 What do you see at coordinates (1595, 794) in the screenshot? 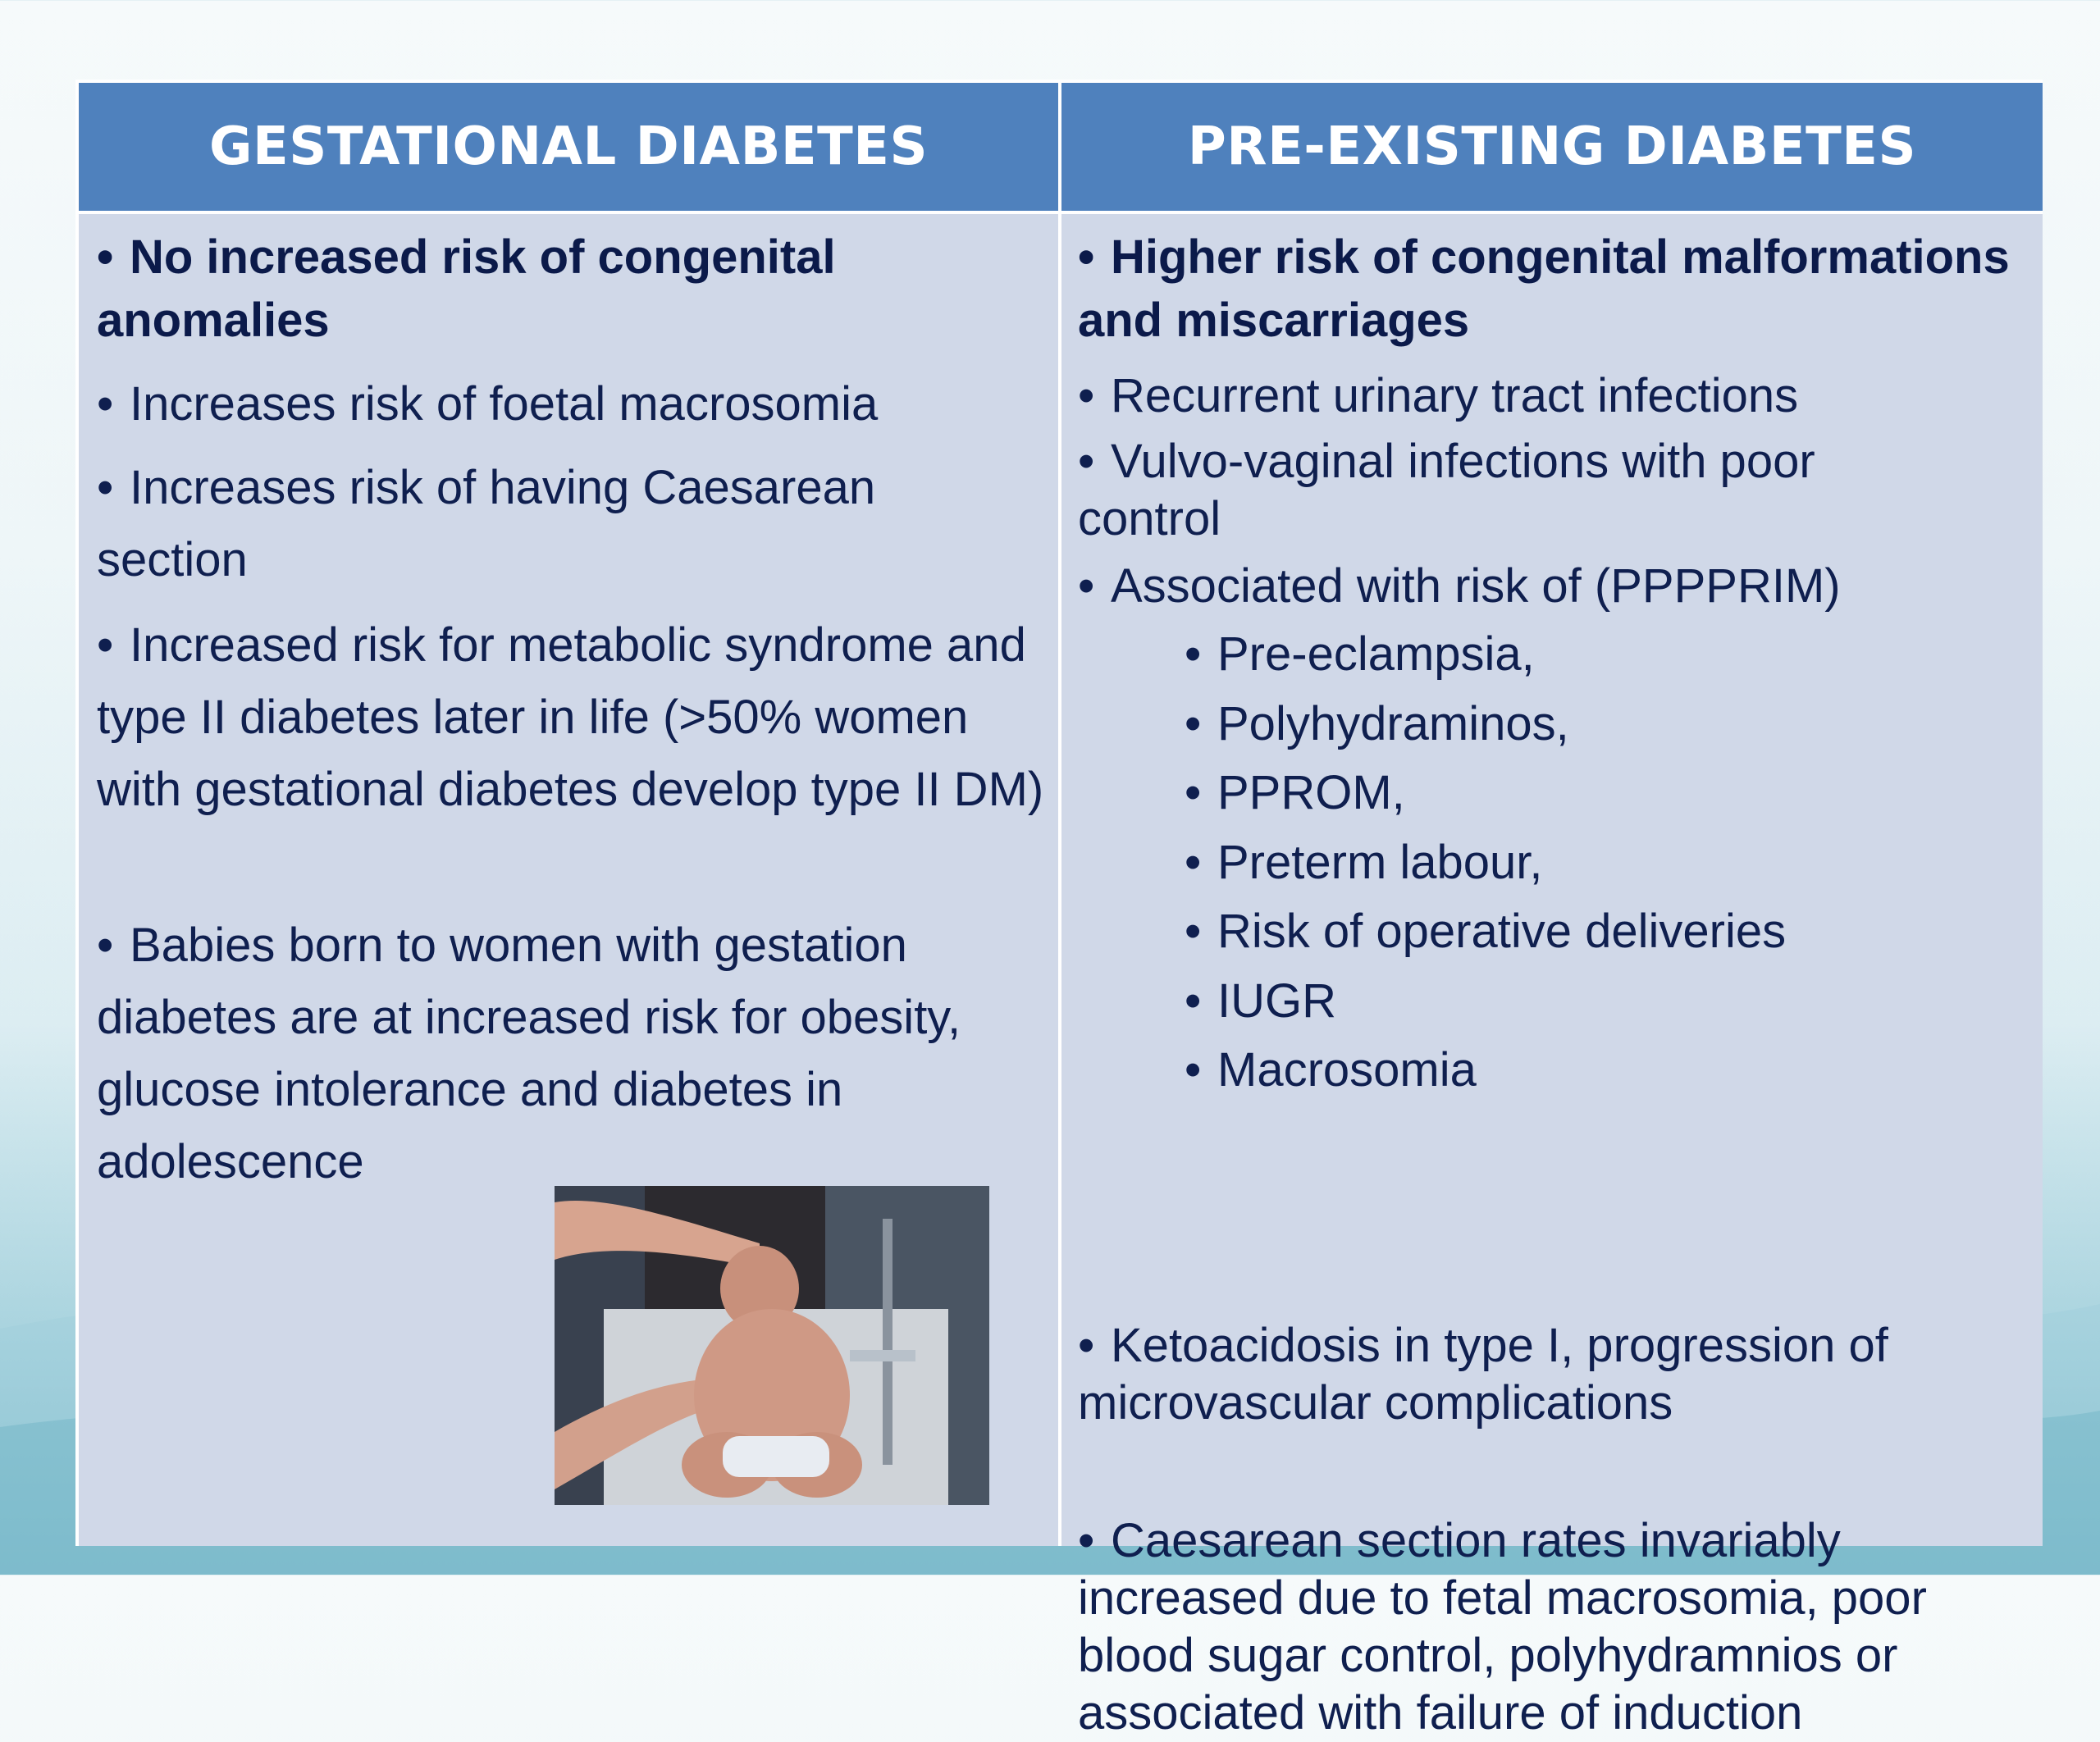
I see `sub-list-item: • PPROM,` at bounding box center [1595, 794].